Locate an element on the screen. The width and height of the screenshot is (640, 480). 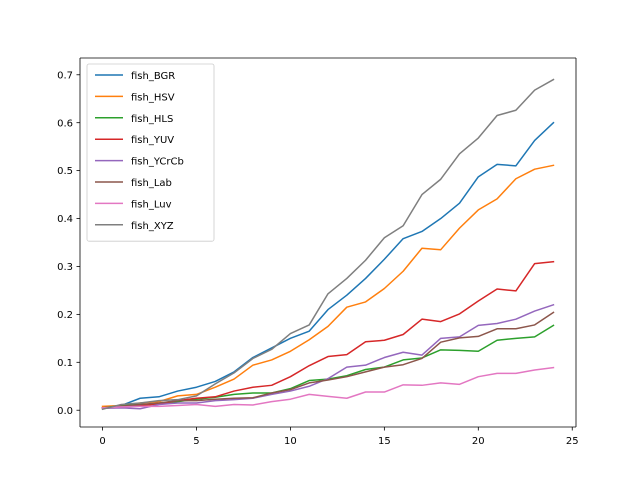
legend-label-fish_YCrCb: fish_YCrCb is located at coordinates (157, 162).